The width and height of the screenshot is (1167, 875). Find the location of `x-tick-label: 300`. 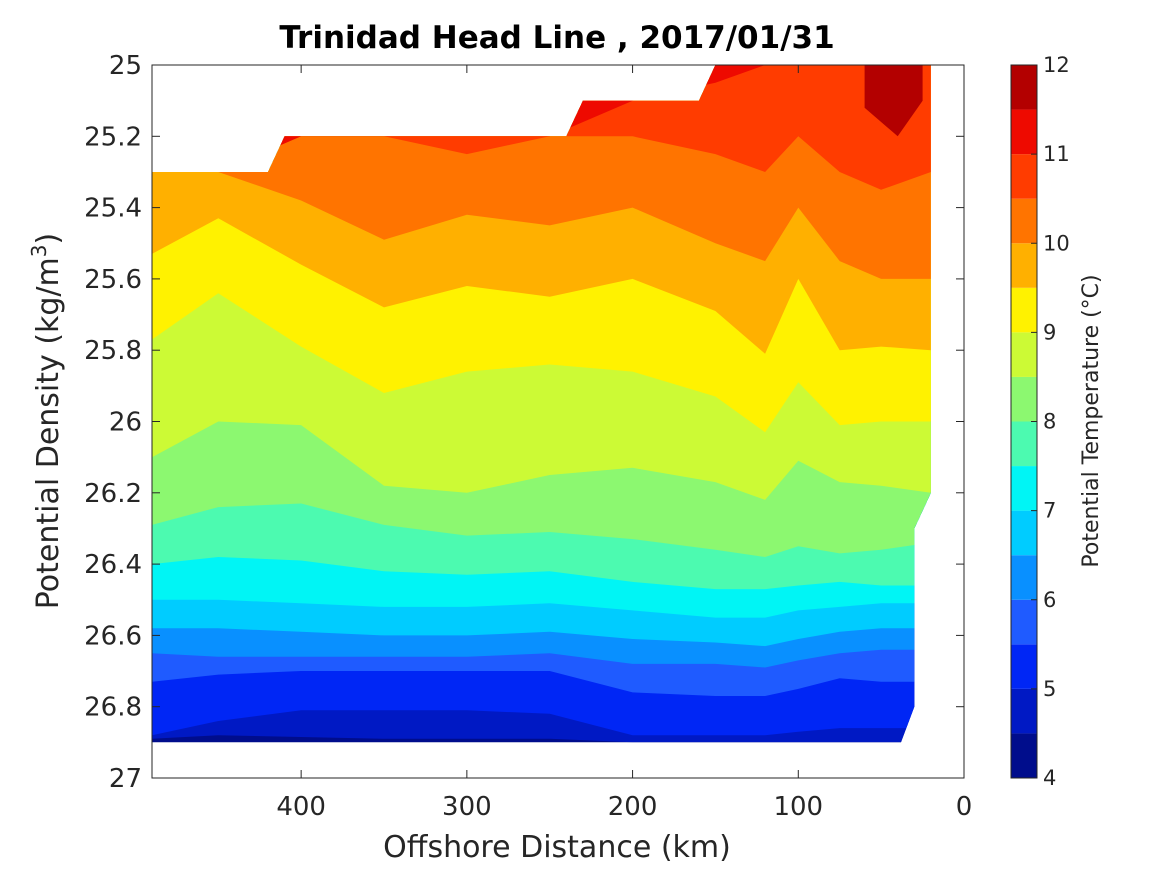

x-tick-label: 300 is located at coordinates (467, 807).